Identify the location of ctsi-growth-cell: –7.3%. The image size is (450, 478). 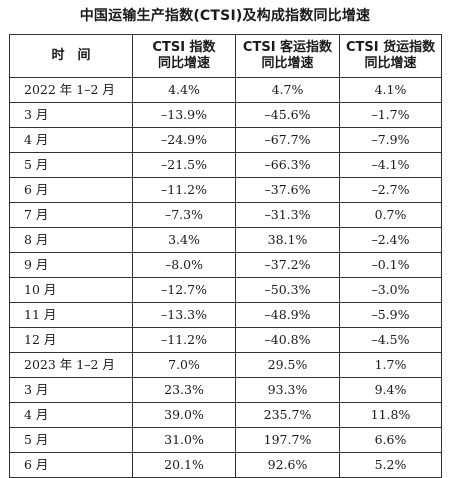
(184, 215).